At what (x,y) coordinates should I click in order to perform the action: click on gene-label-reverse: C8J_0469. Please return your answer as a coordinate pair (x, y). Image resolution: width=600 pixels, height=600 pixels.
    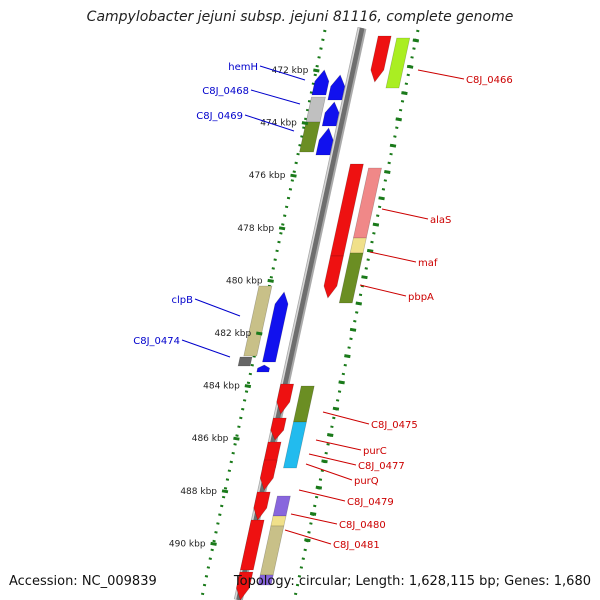
    Looking at the image, I should click on (219, 116).